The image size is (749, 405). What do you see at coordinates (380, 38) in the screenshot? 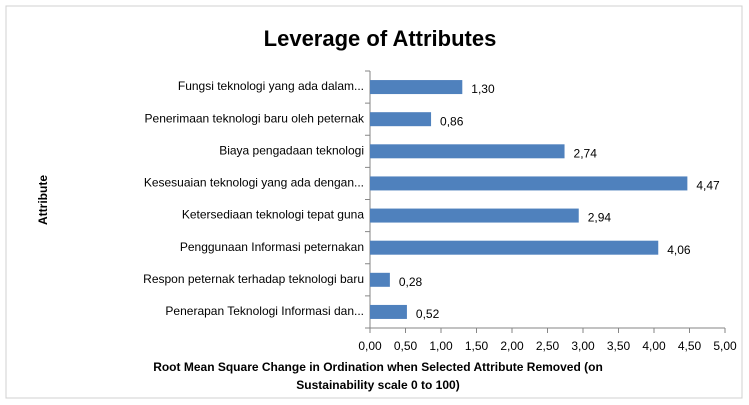
I see `chart-title: Leverage of Attributes` at bounding box center [380, 38].